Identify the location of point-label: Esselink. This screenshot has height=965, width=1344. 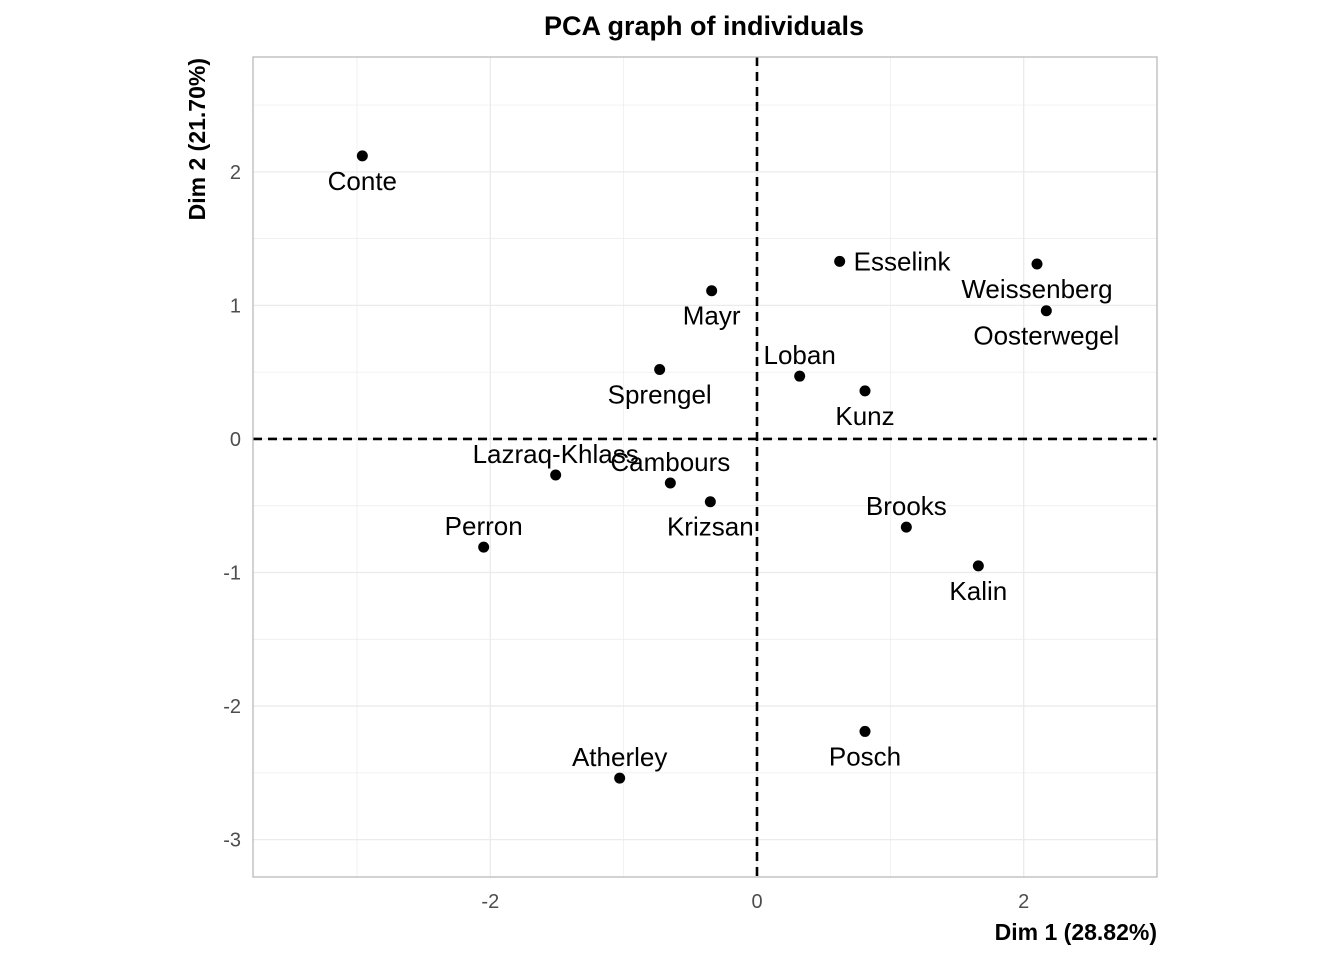
(903, 261).